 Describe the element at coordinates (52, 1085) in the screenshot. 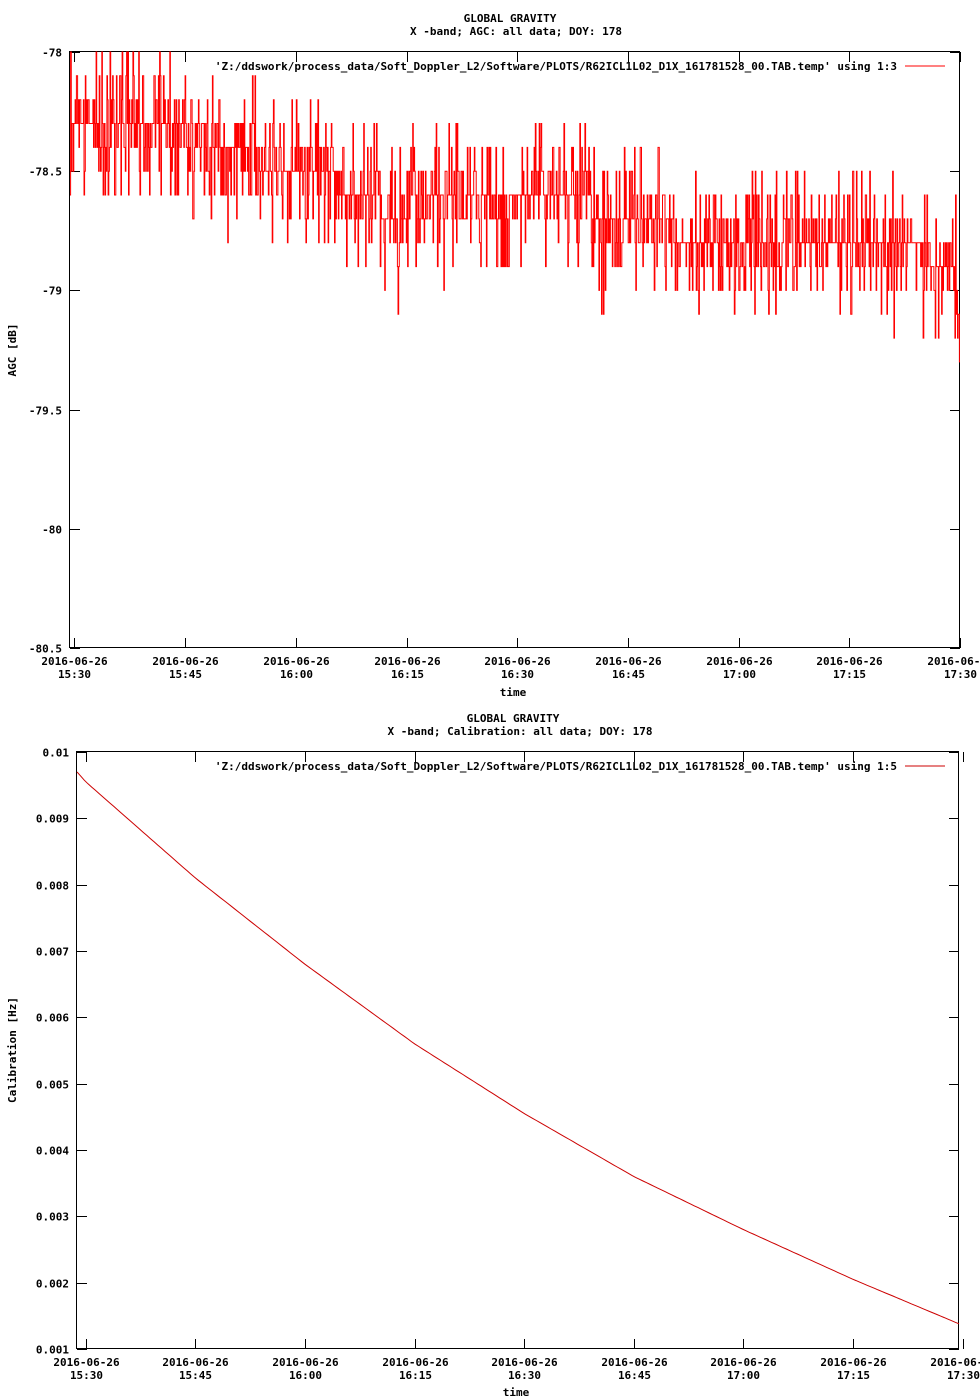

I see `y-tick-label: 0.005` at that location.